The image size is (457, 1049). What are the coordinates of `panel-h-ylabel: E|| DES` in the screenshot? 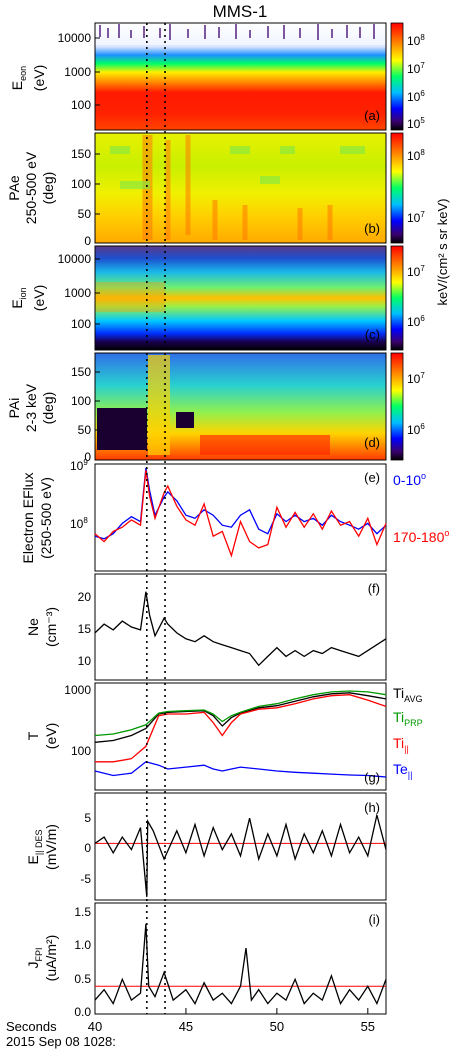 It's located at (34, 846).